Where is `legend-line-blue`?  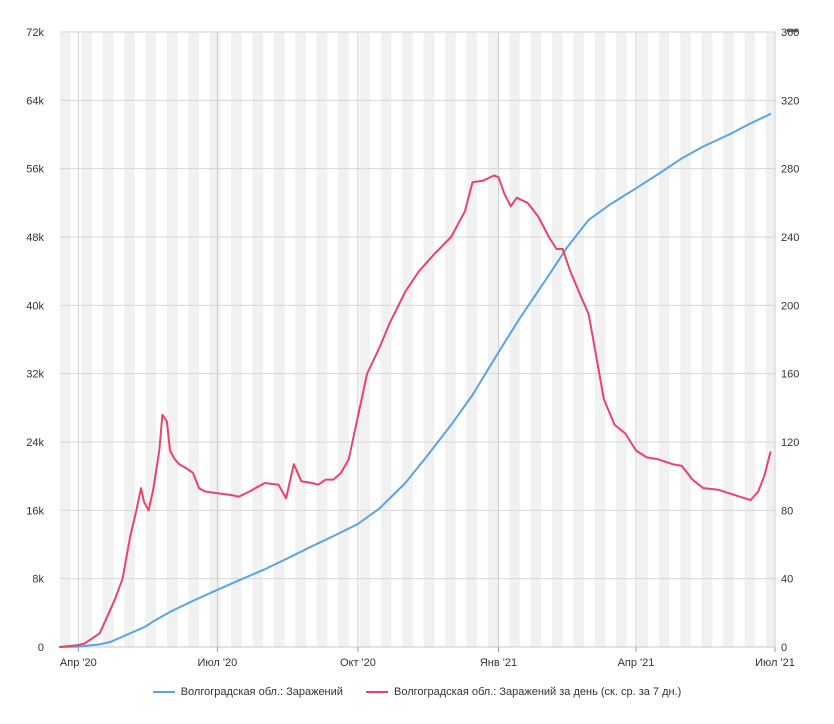
legend-line-blue is located at coordinates (163, 692).